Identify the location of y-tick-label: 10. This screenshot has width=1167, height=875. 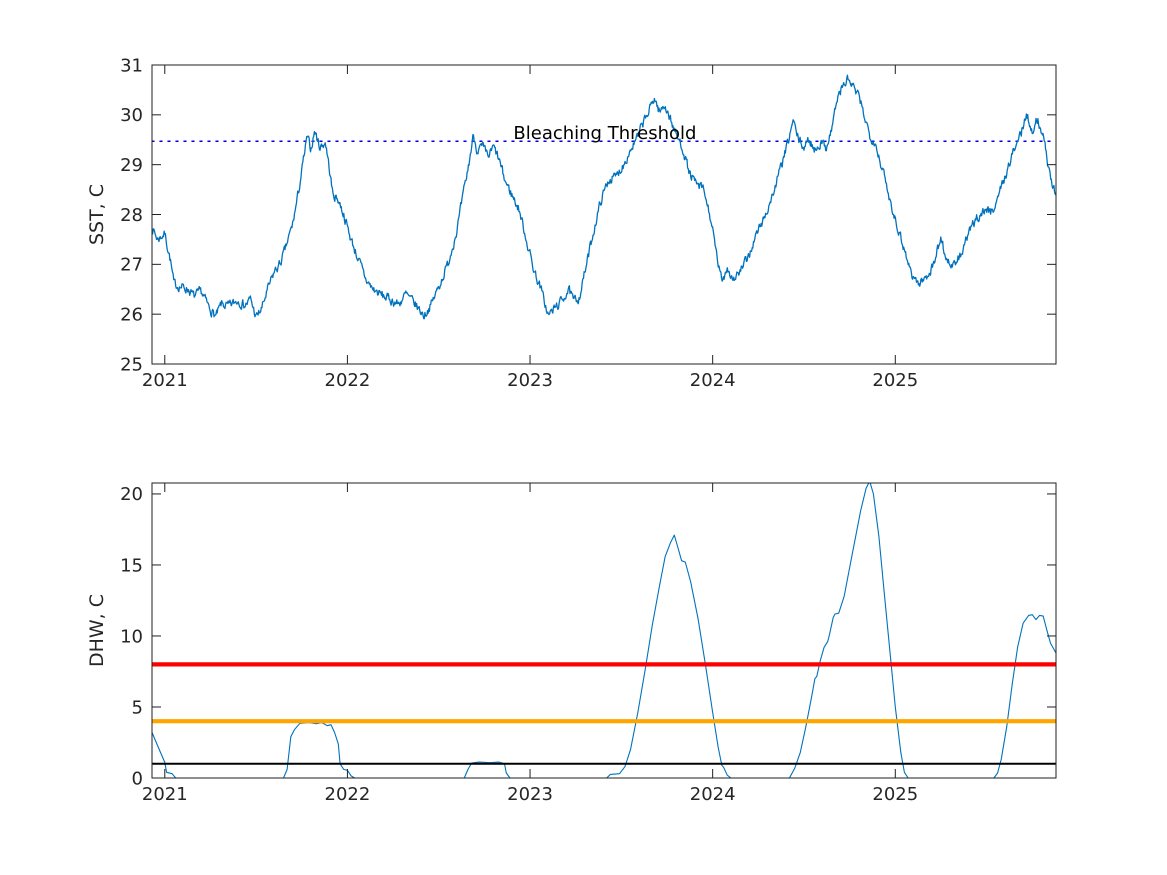
(131, 636).